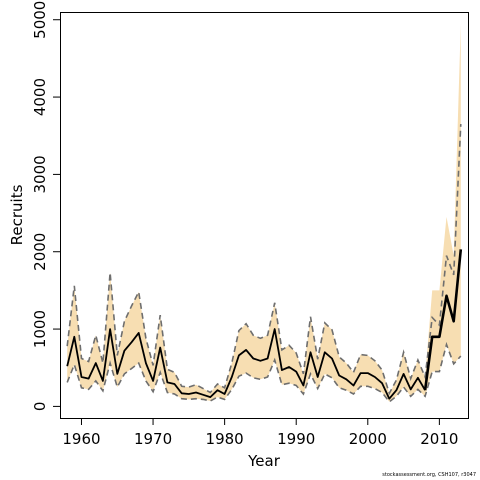  Describe the element at coordinates (264, 461) in the screenshot. I see `x-axis-title: Year` at that location.